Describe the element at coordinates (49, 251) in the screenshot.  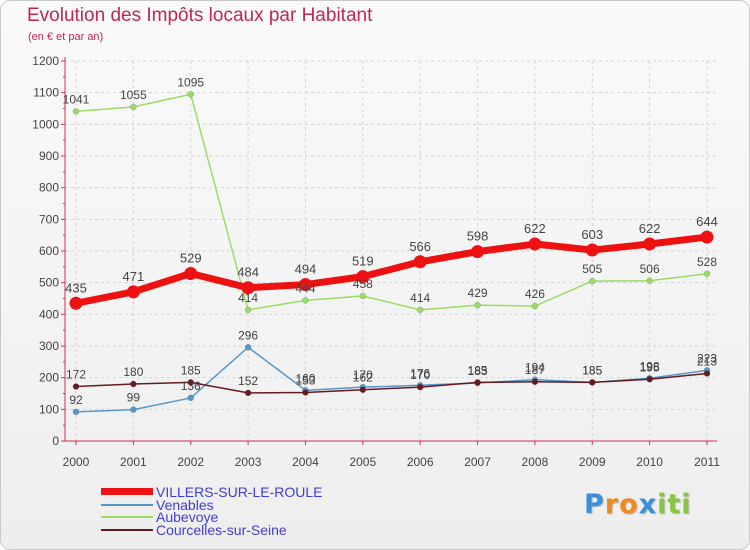
I see `y-tick-label: 600` at that location.